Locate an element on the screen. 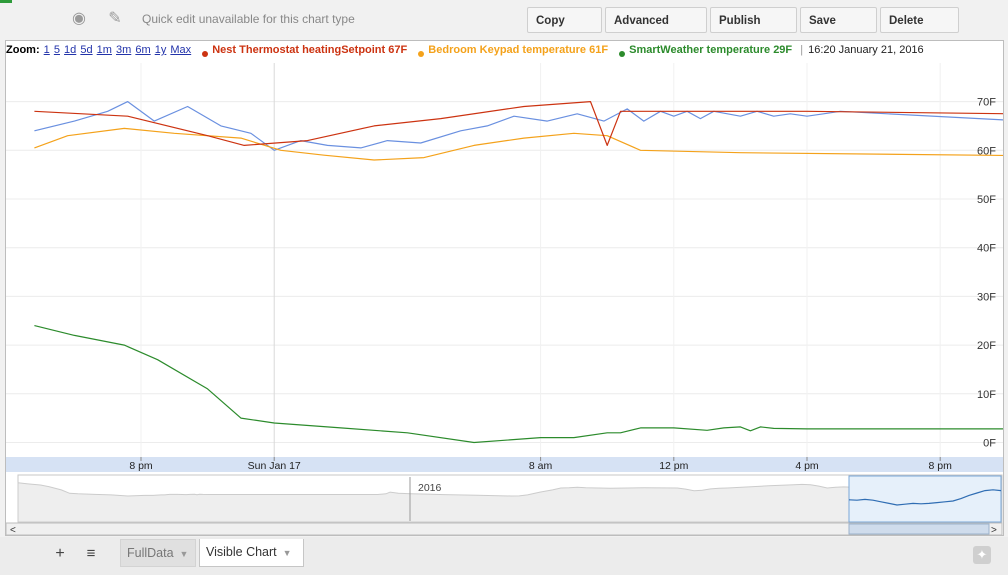 The height and width of the screenshot is (575, 1008). tab-visible-chart: Visible Chart ▼ is located at coordinates (251, 553).